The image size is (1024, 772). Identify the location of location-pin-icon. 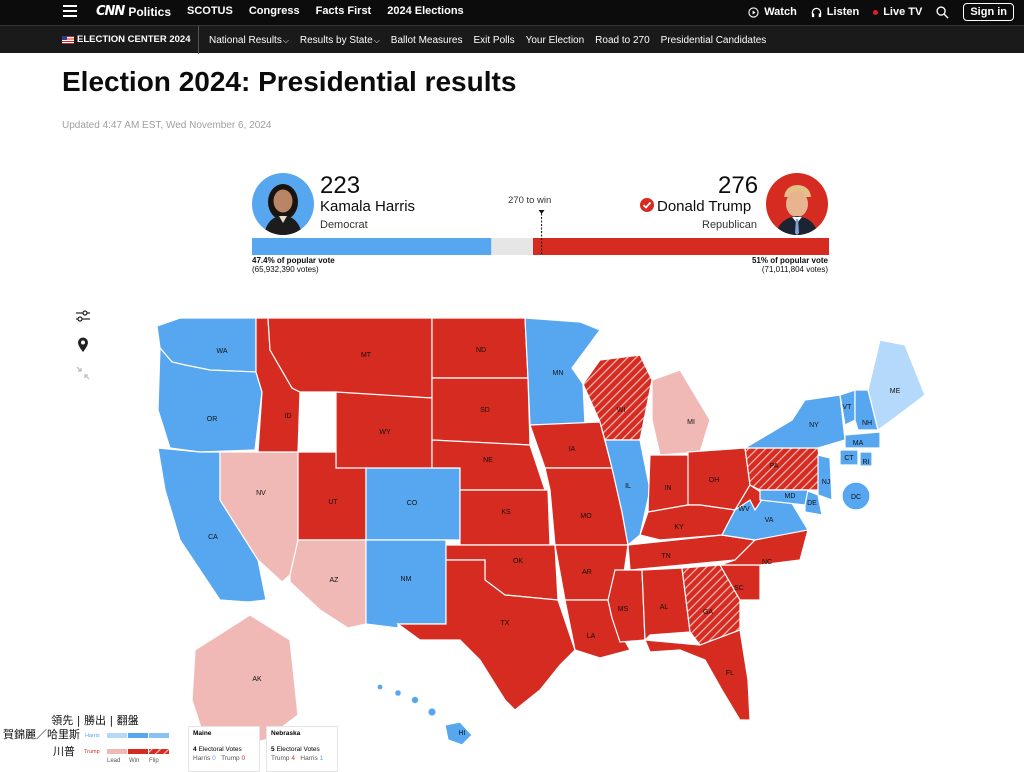
(83, 345).